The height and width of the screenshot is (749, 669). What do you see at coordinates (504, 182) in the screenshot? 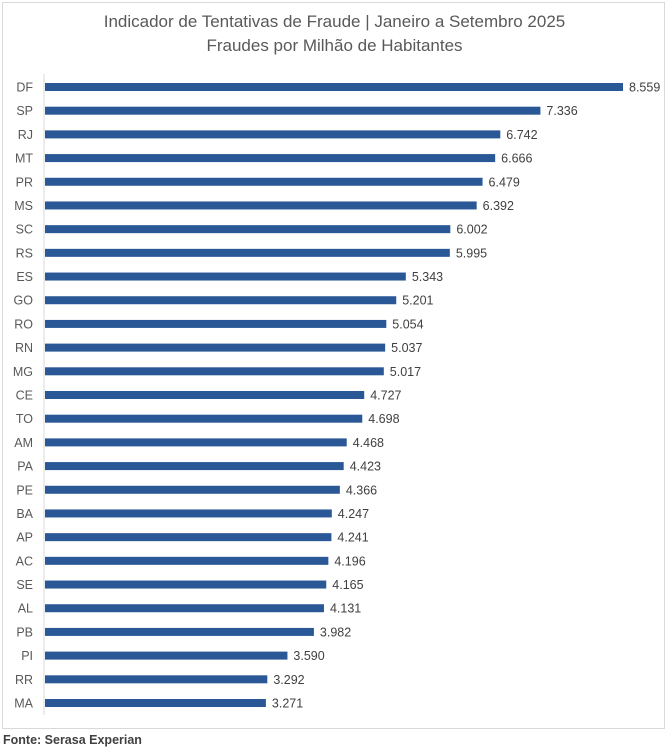
I see `data-label: 6.479` at bounding box center [504, 182].